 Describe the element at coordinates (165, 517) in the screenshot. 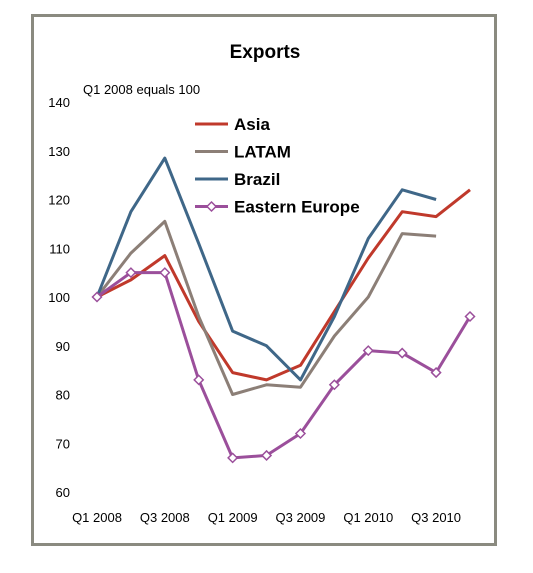

I see `x-tick-label: Q3 2008` at that location.